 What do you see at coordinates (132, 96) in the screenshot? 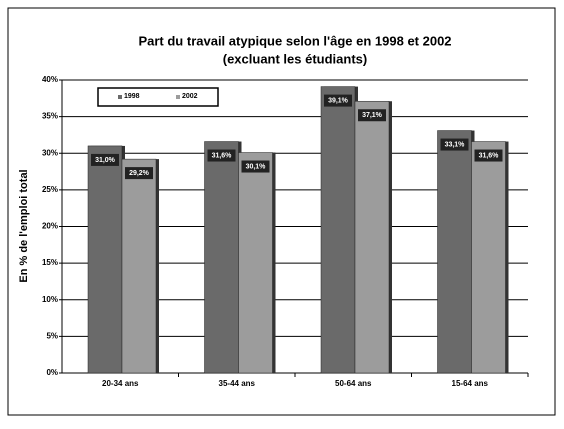
I see `legend-label: 1998` at bounding box center [132, 96].